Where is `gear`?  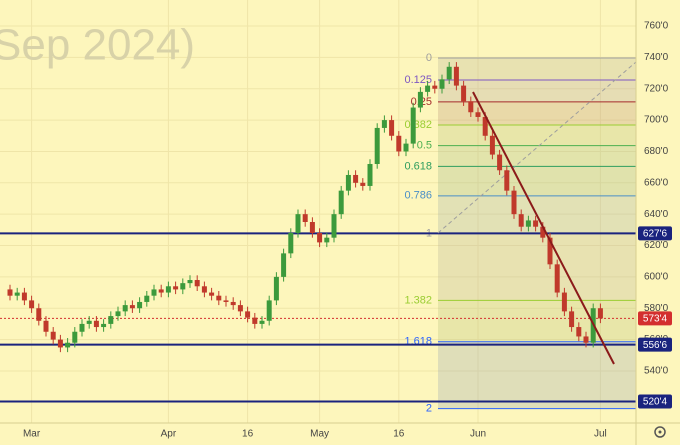 gear is located at coordinates (660, 432).